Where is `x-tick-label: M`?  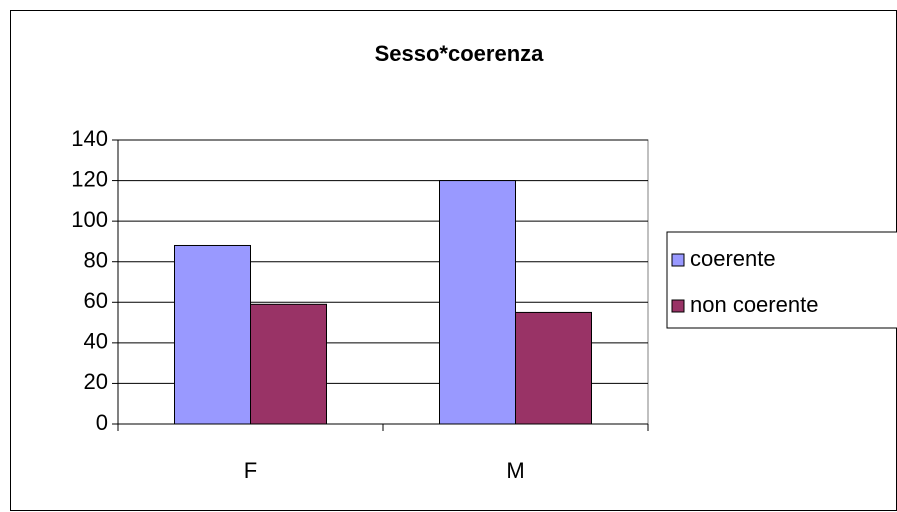
x-tick-label: M is located at coordinates (515, 470).